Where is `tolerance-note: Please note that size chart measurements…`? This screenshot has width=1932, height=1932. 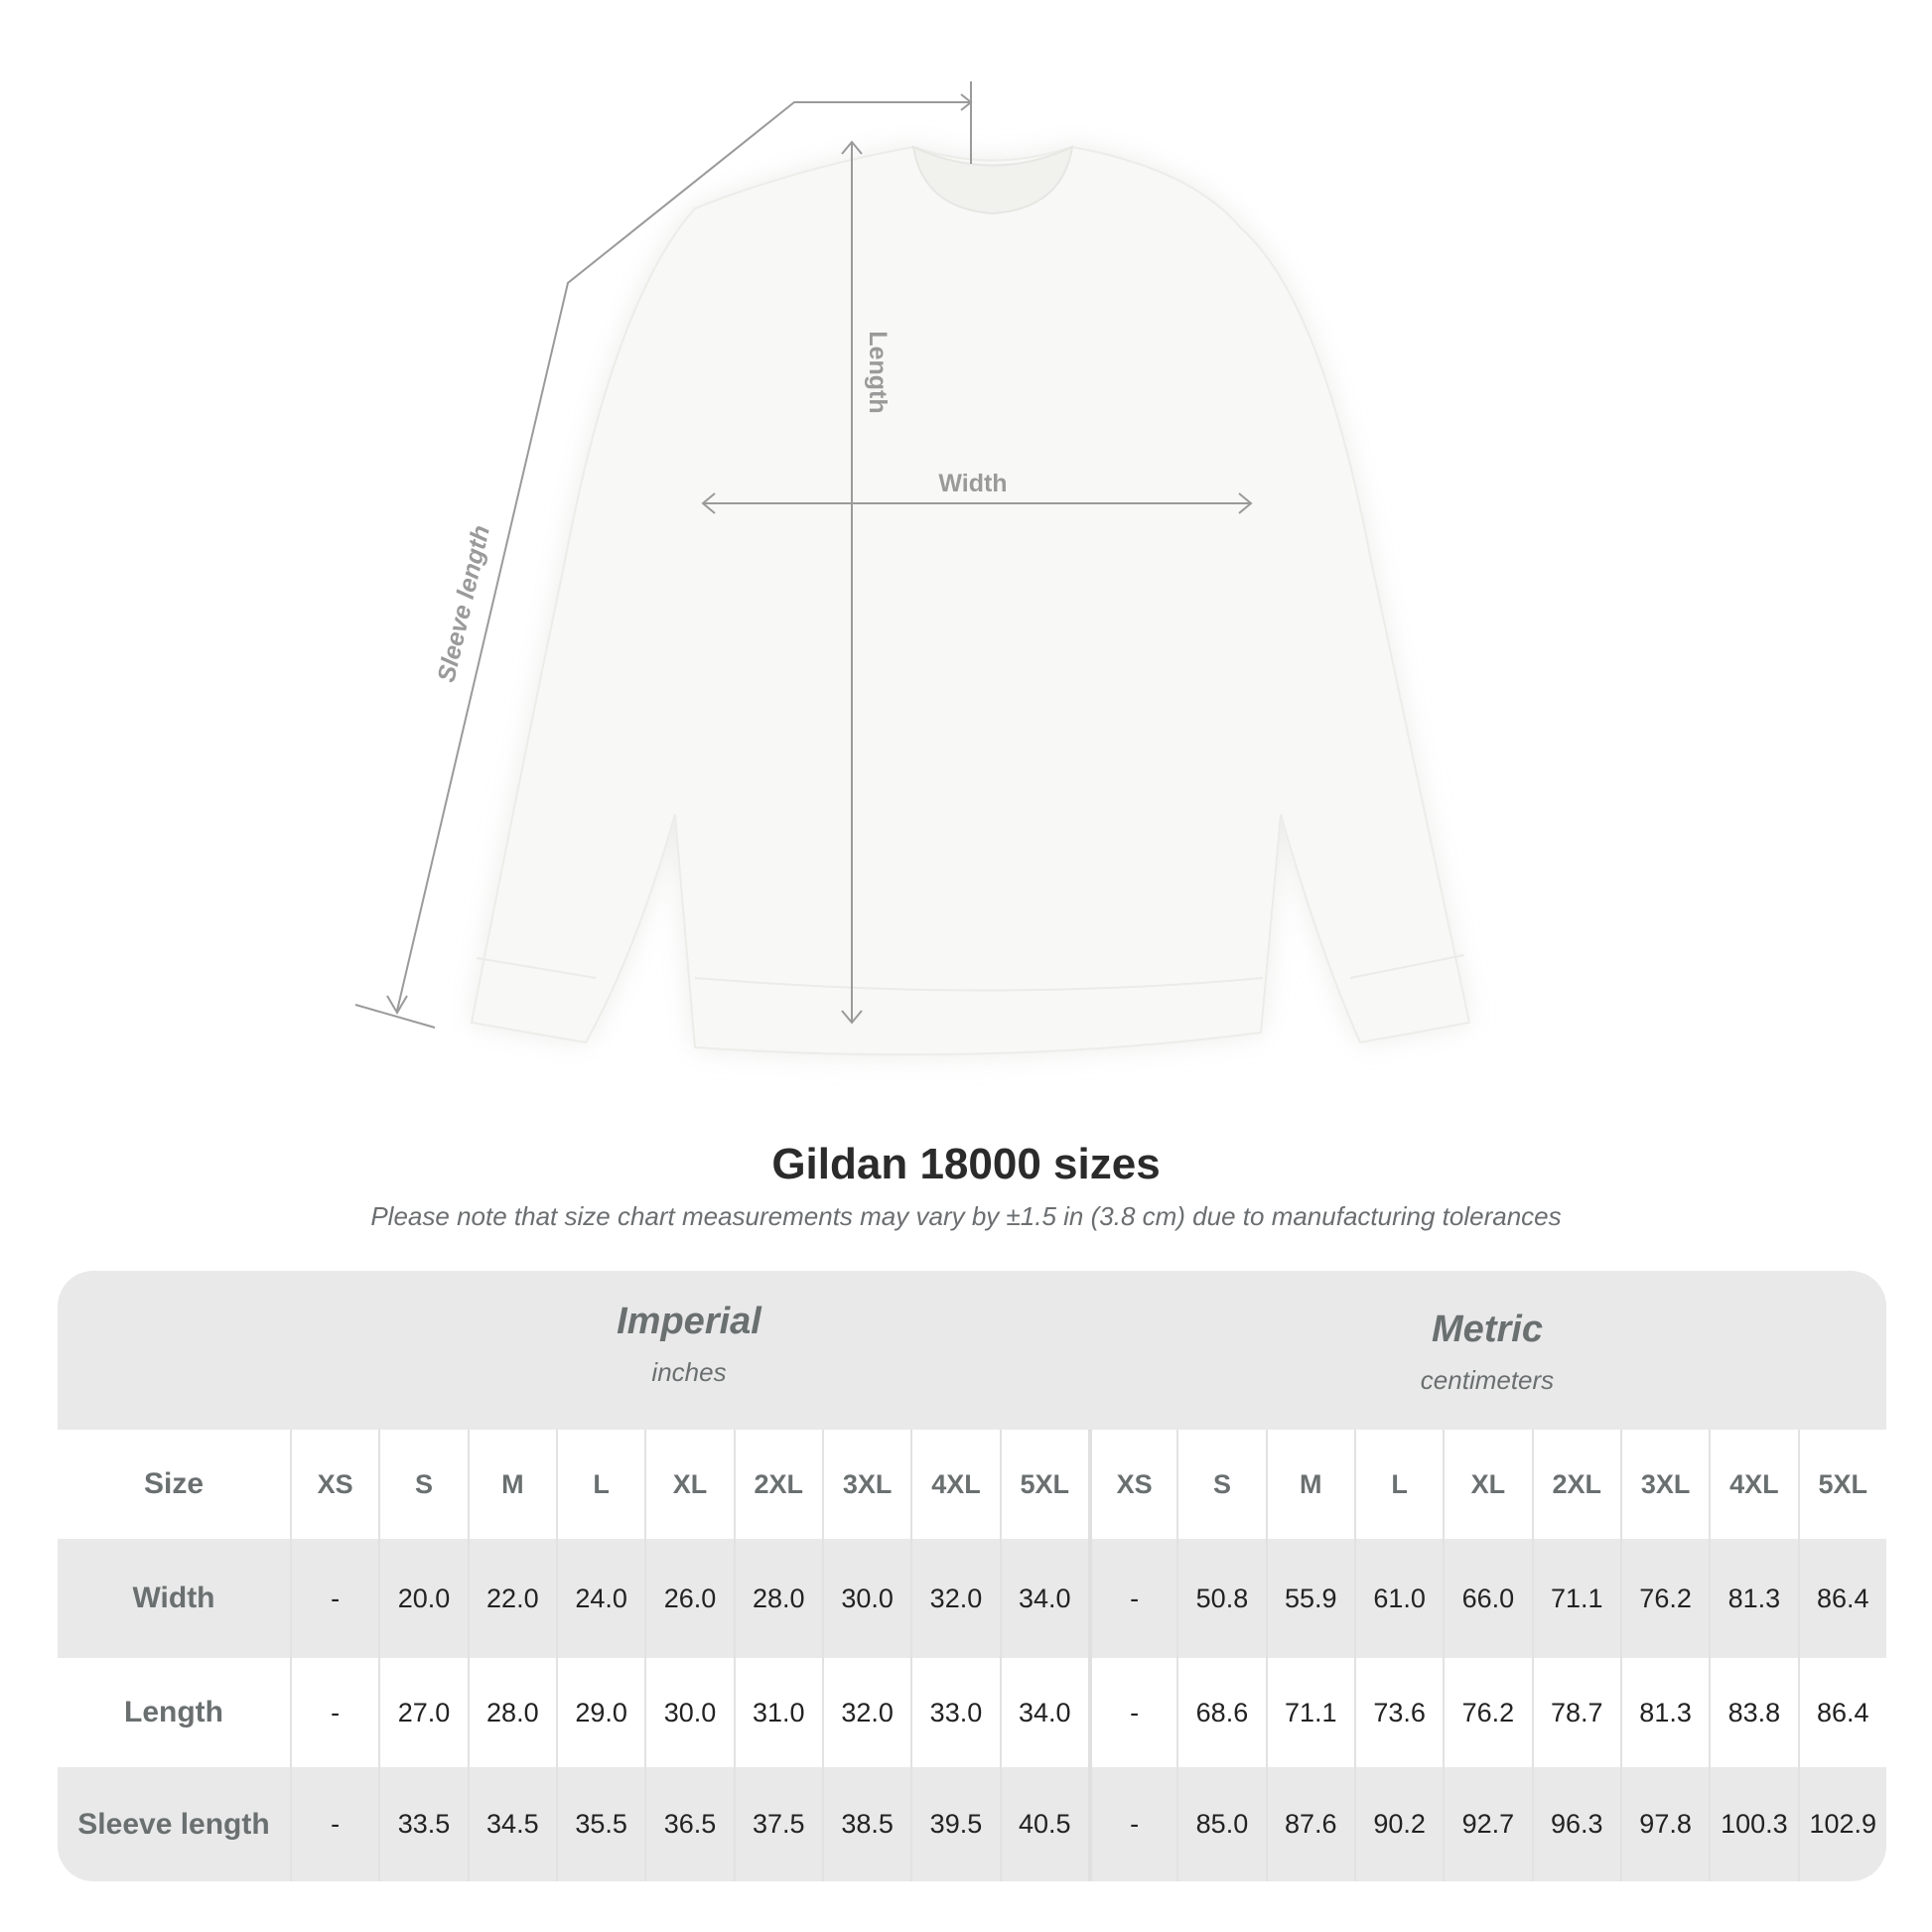 tolerance-note: Please note that size chart measurements… is located at coordinates (966, 1216).